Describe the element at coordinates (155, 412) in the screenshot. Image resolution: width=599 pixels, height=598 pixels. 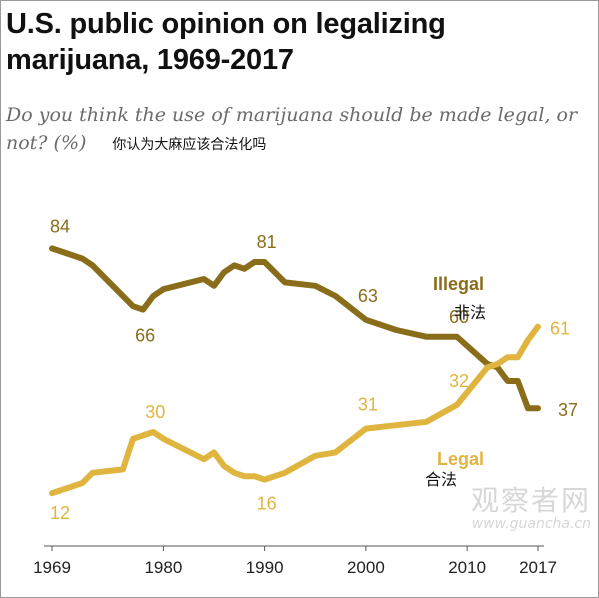
I see `data-label-legal: 30` at that location.